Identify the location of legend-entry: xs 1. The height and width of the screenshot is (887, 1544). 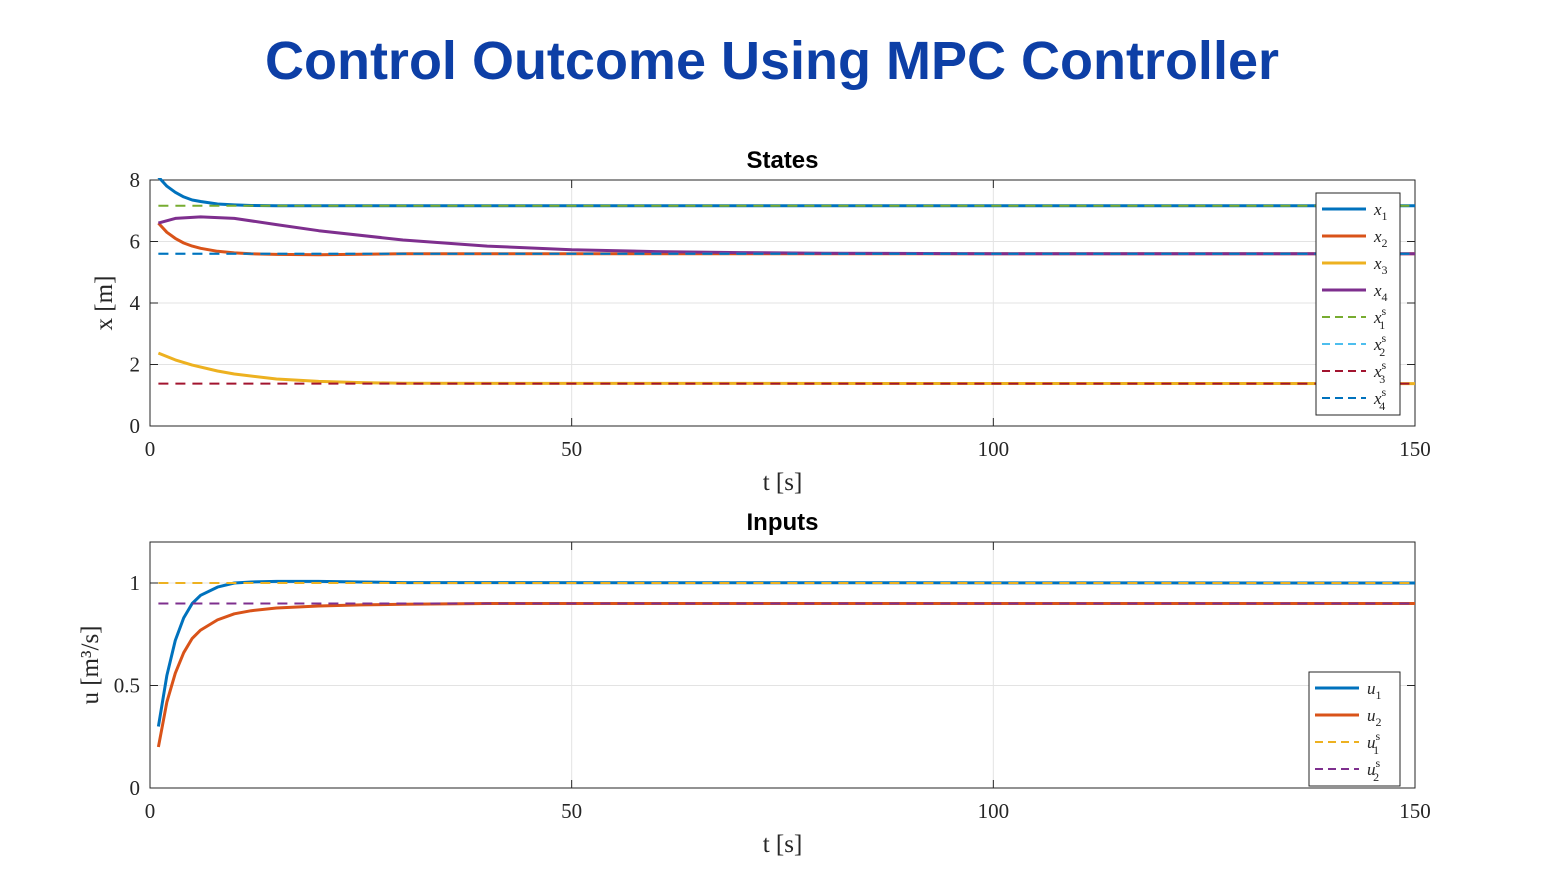
(1380, 318).